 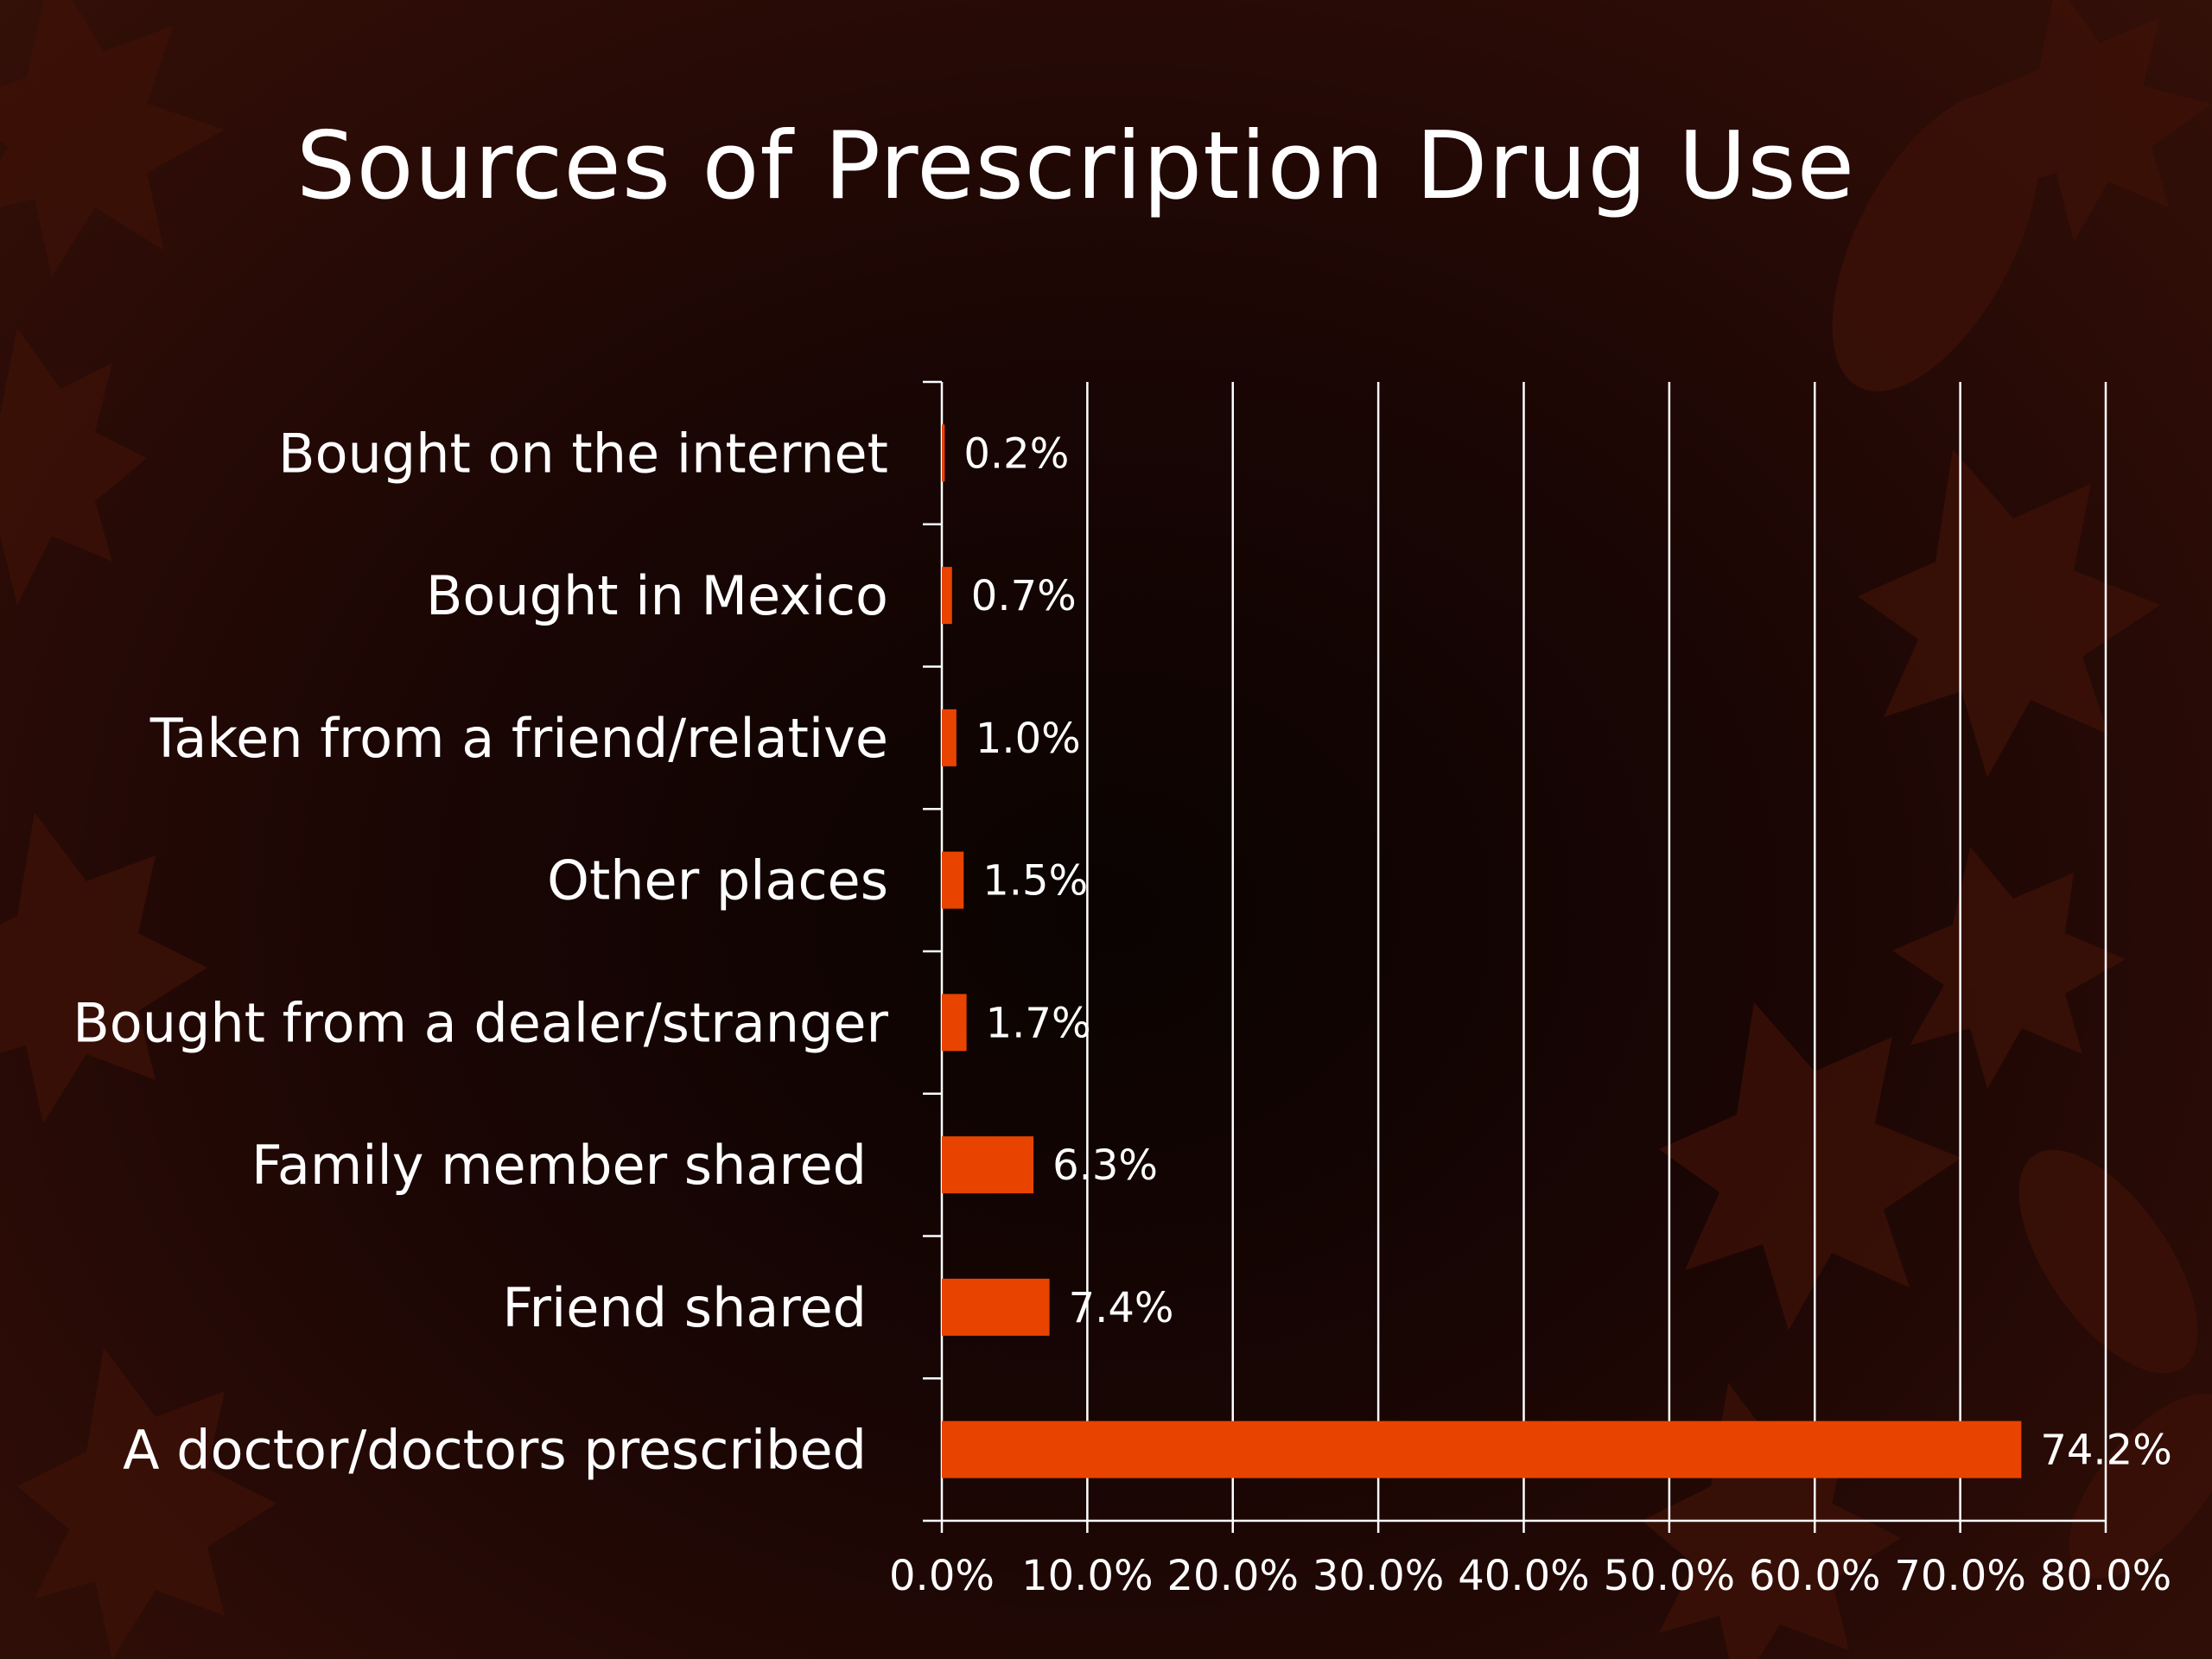 What do you see at coordinates (1087, 1576) in the screenshot?
I see `x-tick-label: 10.0%` at bounding box center [1087, 1576].